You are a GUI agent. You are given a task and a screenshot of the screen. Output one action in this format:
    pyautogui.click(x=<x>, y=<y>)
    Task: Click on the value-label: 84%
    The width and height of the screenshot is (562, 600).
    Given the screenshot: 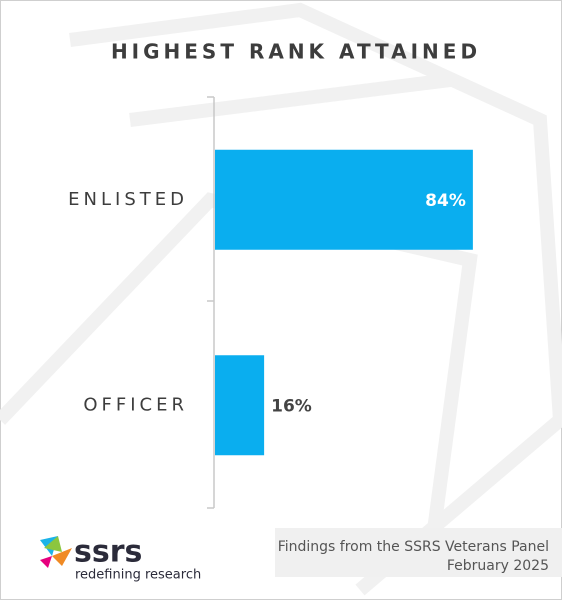 What is the action you would take?
    pyautogui.click(x=445, y=201)
    